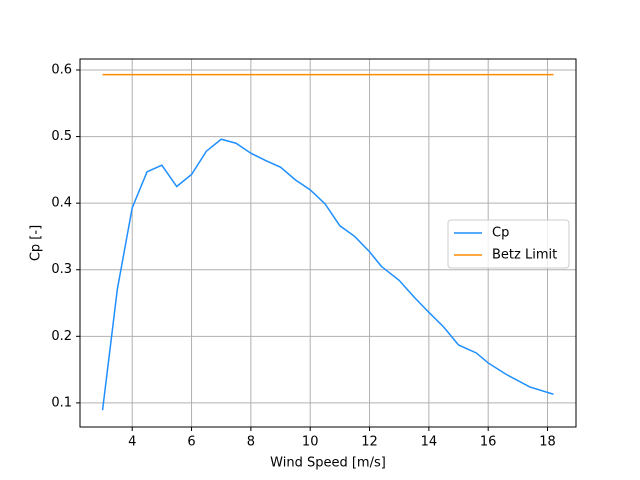  What do you see at coordinates (191, 442) in the screenshot?
I see `x-tick-label: 6` at bounding box center [191, 442].